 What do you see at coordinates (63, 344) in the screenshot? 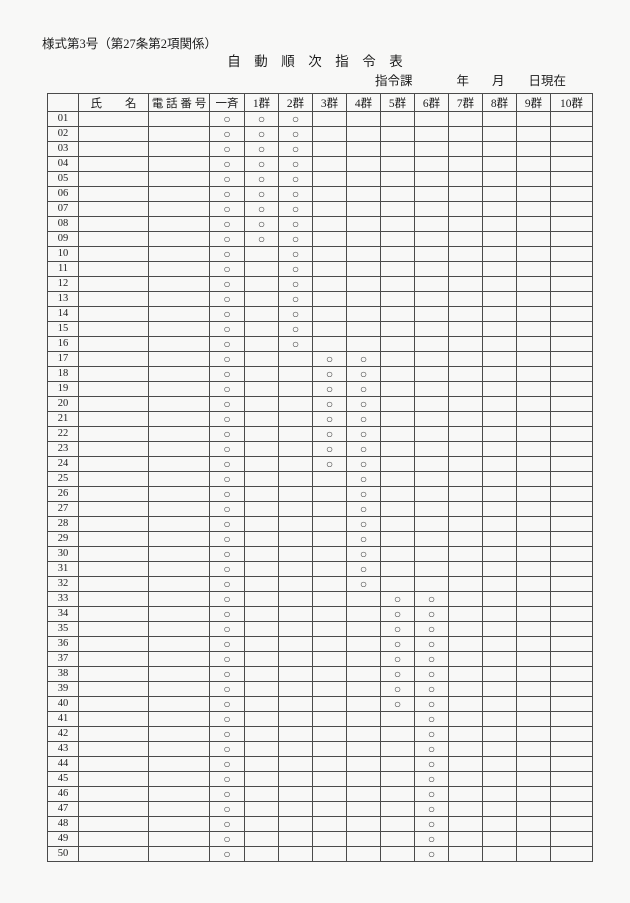
I see `row-number-cell: 16` at bounding box center [63, 344].